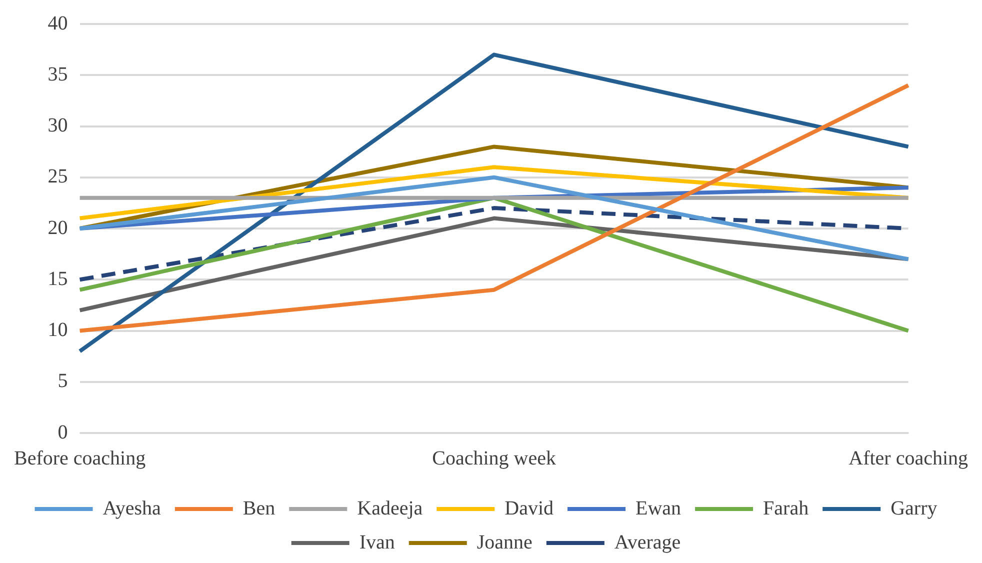 Image resolution: width=982 pixels, height=563 pixels. Describe the element at coordinates (58, 74) in the screenshot. I see `y-tick-label: 35` at that location.